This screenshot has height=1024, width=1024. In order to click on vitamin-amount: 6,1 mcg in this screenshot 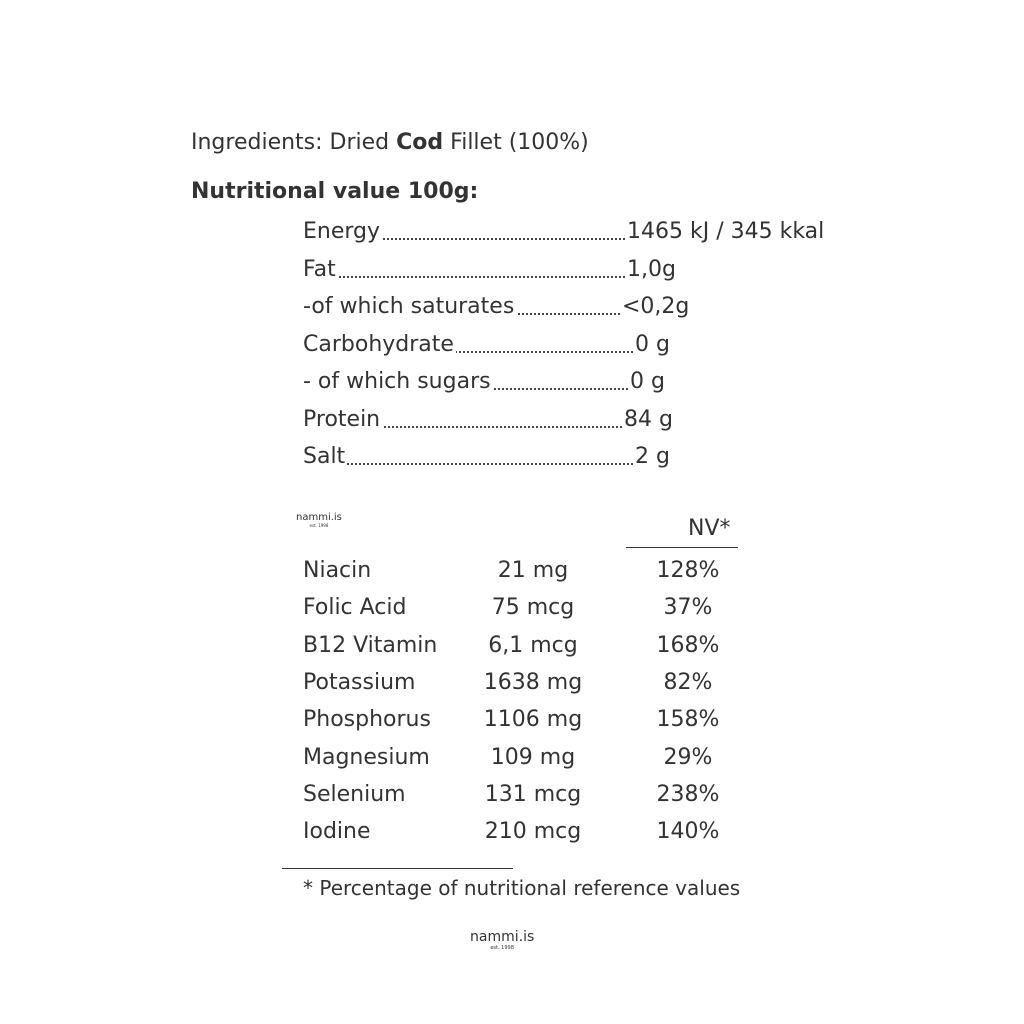, I will do `click(533, 645)`.